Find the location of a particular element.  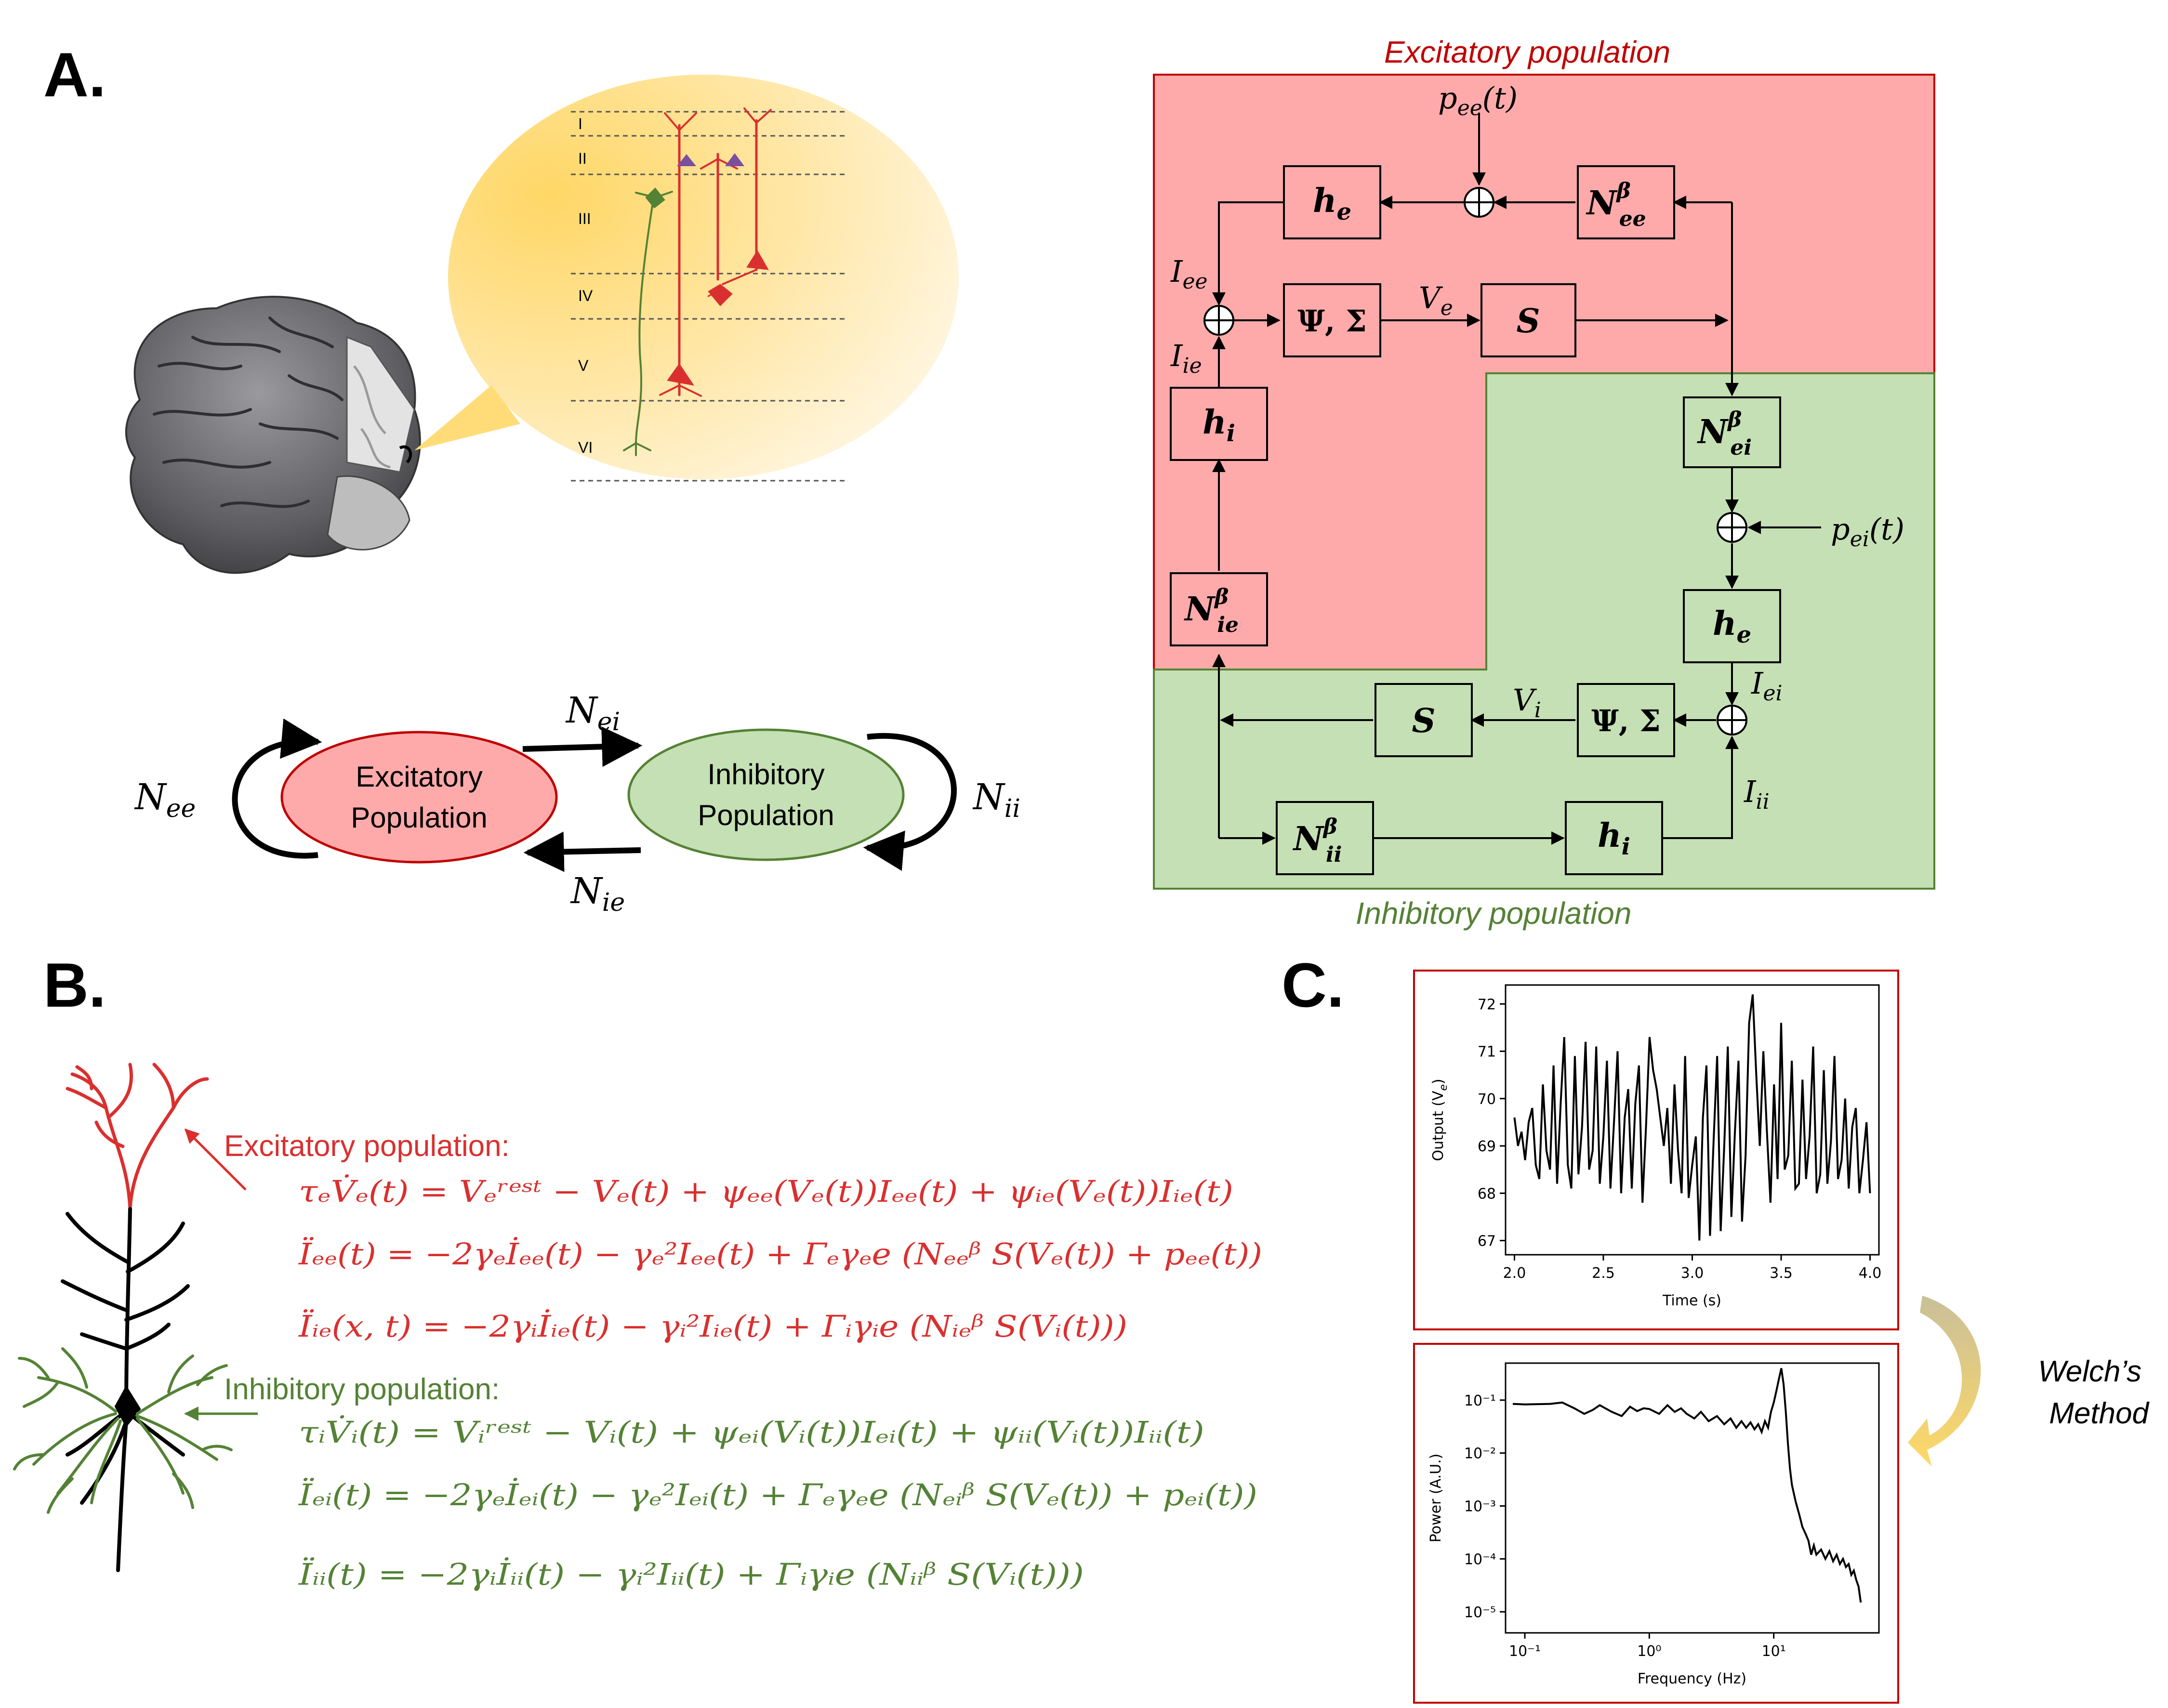

time-series-ytick-label: 72 is located at coordinates (1487, 1005).